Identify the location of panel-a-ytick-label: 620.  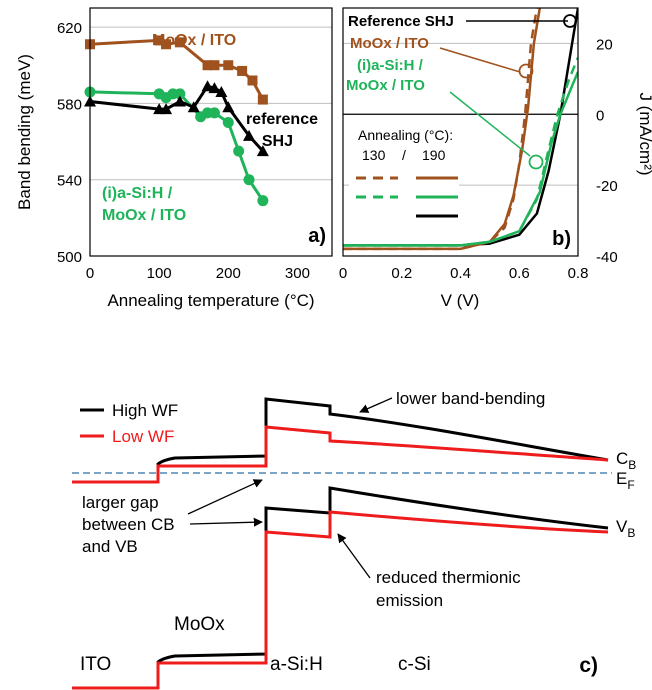
(69, 28).